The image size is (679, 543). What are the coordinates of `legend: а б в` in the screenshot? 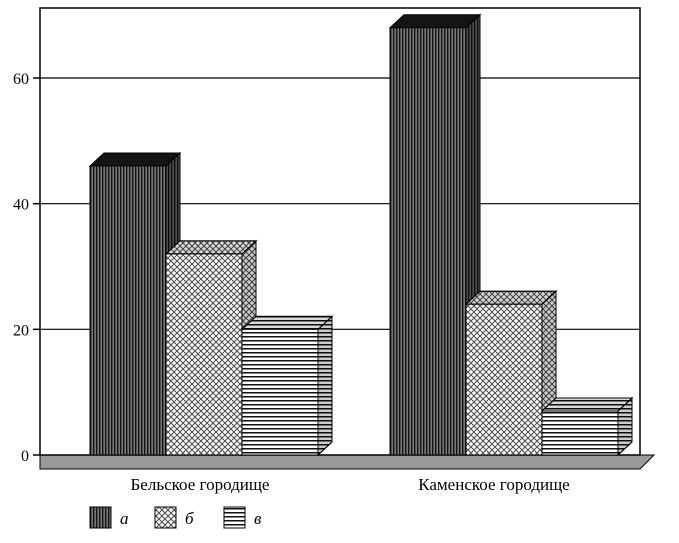 It's located at (175, 517).